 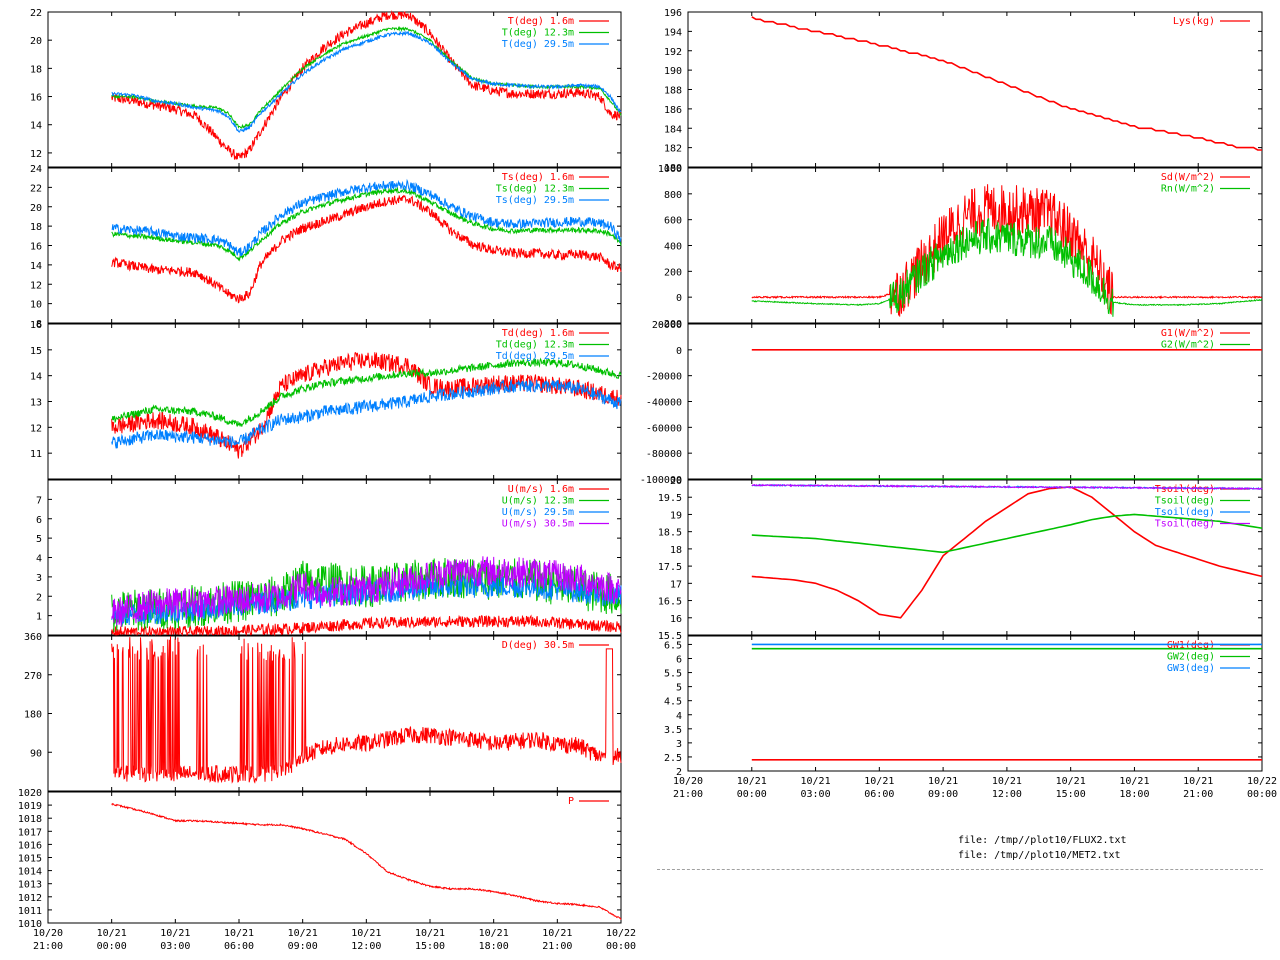 I want to click on x-tick-label: 06:00, so click(x=239, y=946).